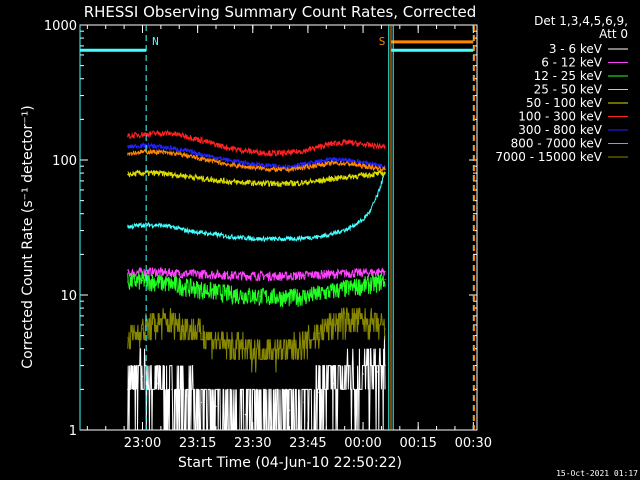 This screenshot has height=480, width=640. Describe the element at coordinates (256, 207) in the screenshot. I see `series-25-50-kev` at that location.